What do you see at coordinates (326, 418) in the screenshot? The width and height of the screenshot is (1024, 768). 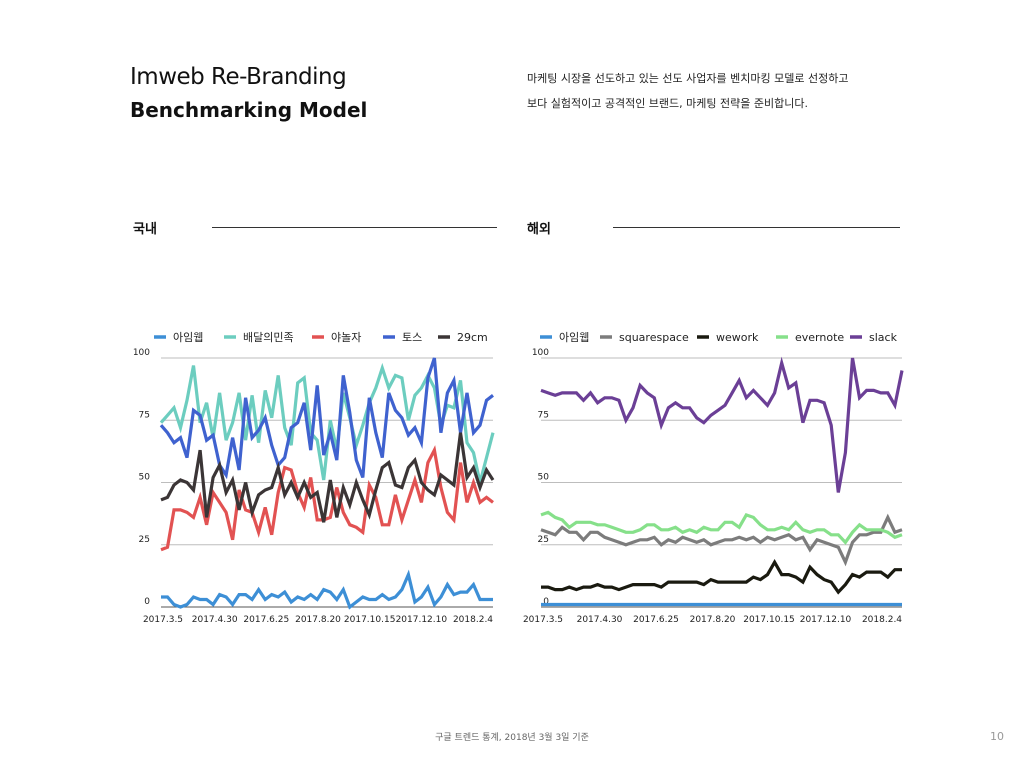 I see `series-line-토스` at bounding box center [326, 418].